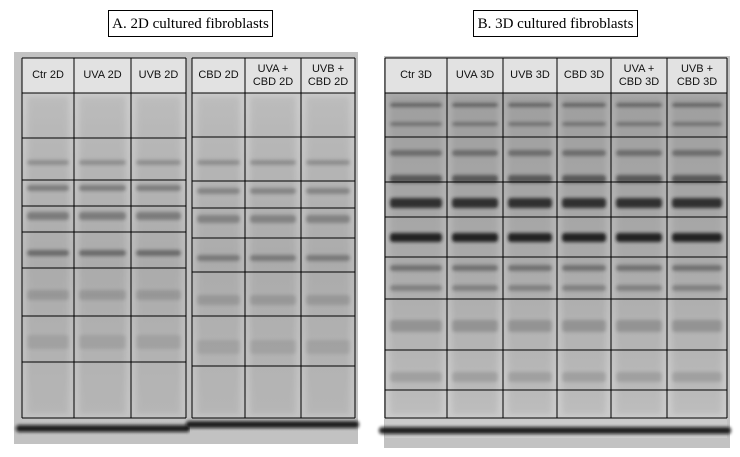 This screenshot has width=740, height=457. Describe the element at coordinates (555, 23) in the screenshot. I see `panel-title: B. 3D cultured fibroblasts` at that location.